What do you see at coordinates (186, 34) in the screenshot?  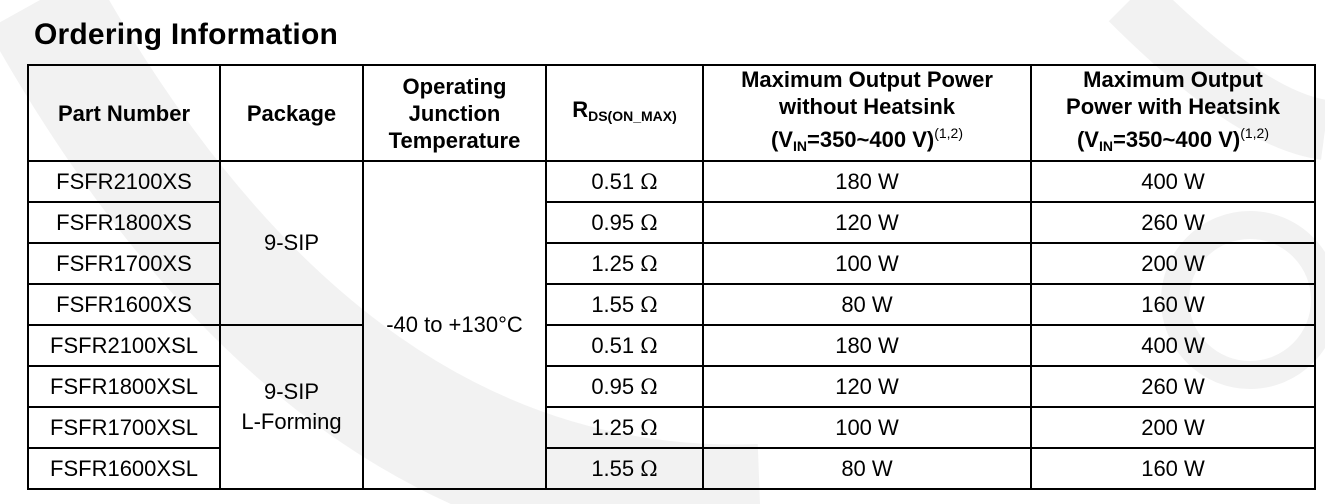 I see `page-title: Ordering Information` at bounding box center [186, 34].